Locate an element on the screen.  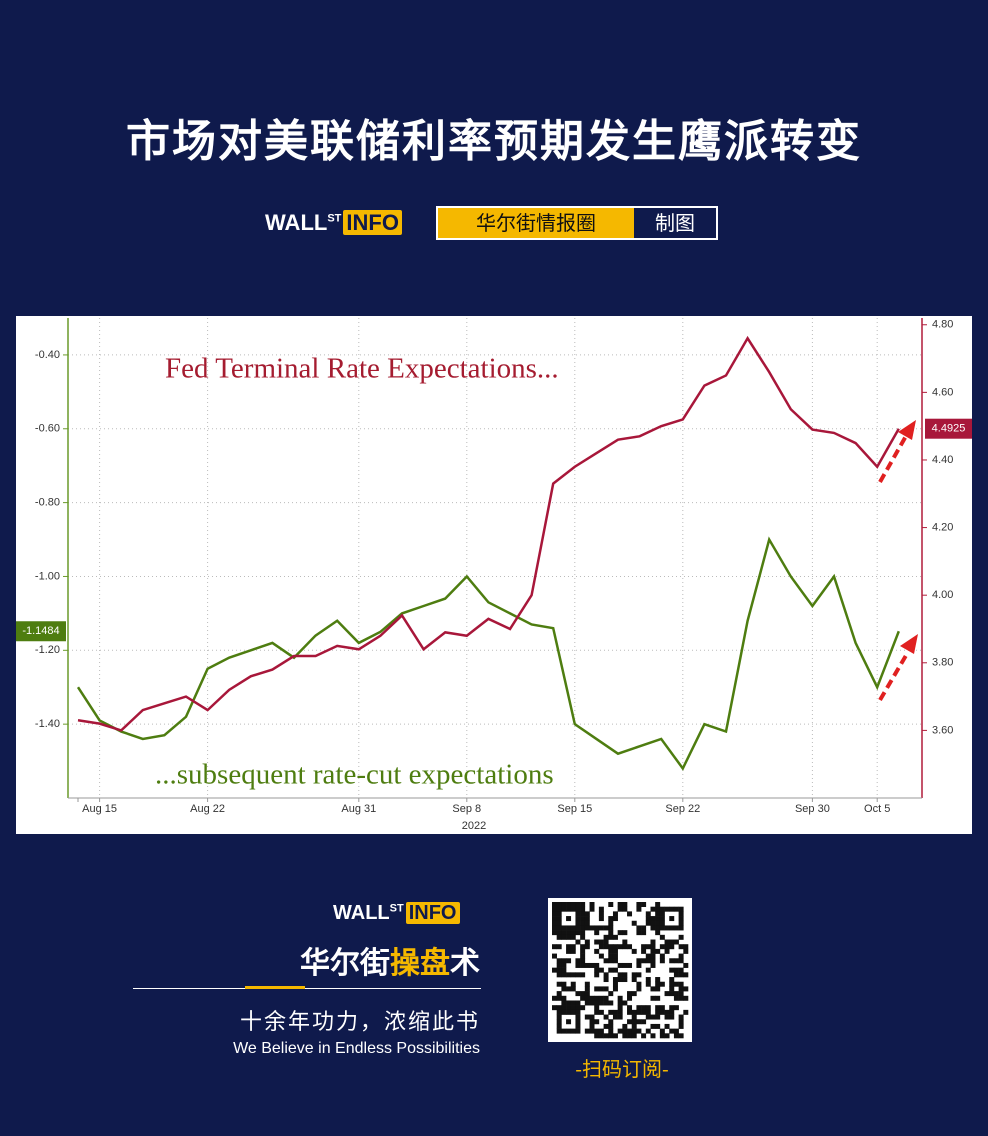
brand-text: 术 is located at coordinates (465, 963).